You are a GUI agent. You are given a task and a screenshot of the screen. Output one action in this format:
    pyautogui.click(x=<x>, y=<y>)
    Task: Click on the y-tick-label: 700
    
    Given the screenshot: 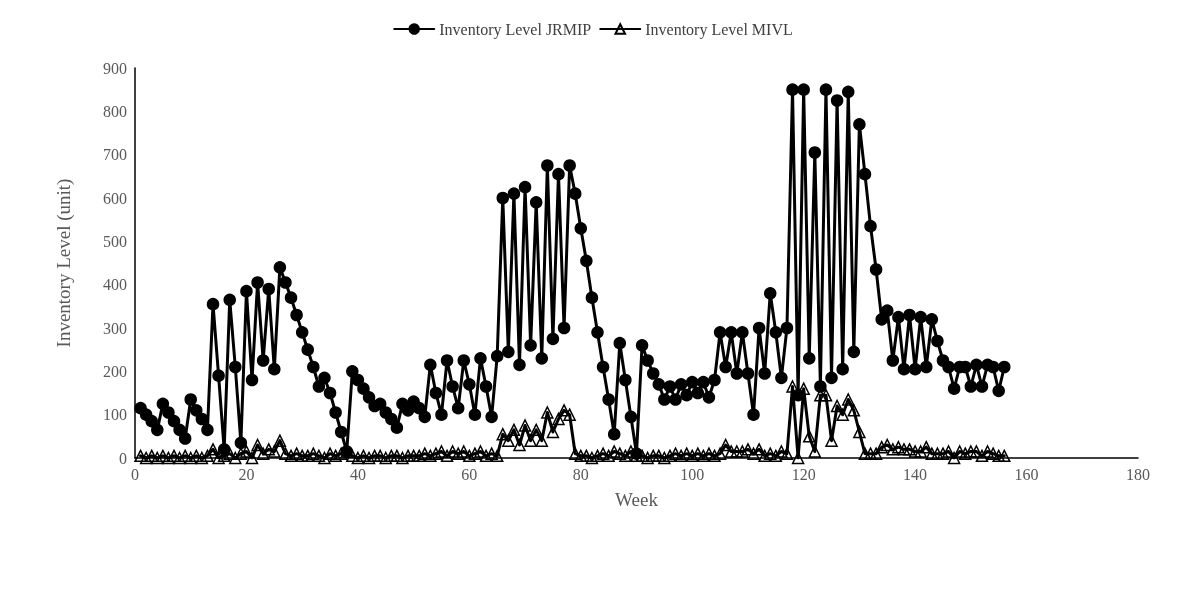 What is the action you would take?
    pyautogui.click(x=115, y=155)
    